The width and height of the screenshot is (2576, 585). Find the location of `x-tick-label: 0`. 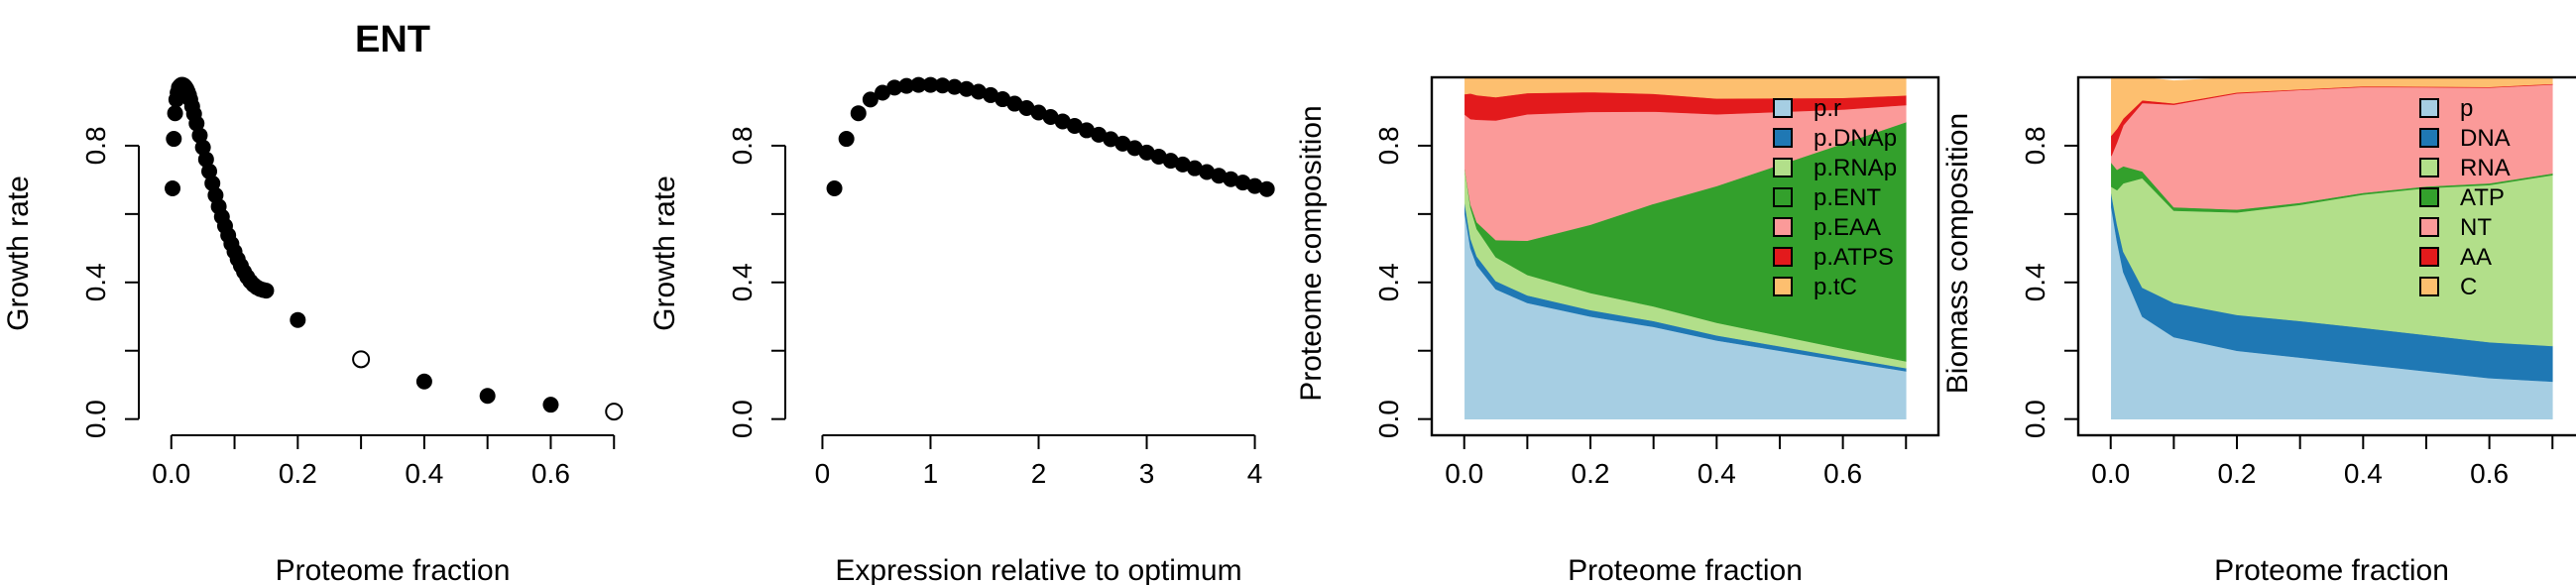

x-tick-label: 0 is located at coordinates (823, 473).